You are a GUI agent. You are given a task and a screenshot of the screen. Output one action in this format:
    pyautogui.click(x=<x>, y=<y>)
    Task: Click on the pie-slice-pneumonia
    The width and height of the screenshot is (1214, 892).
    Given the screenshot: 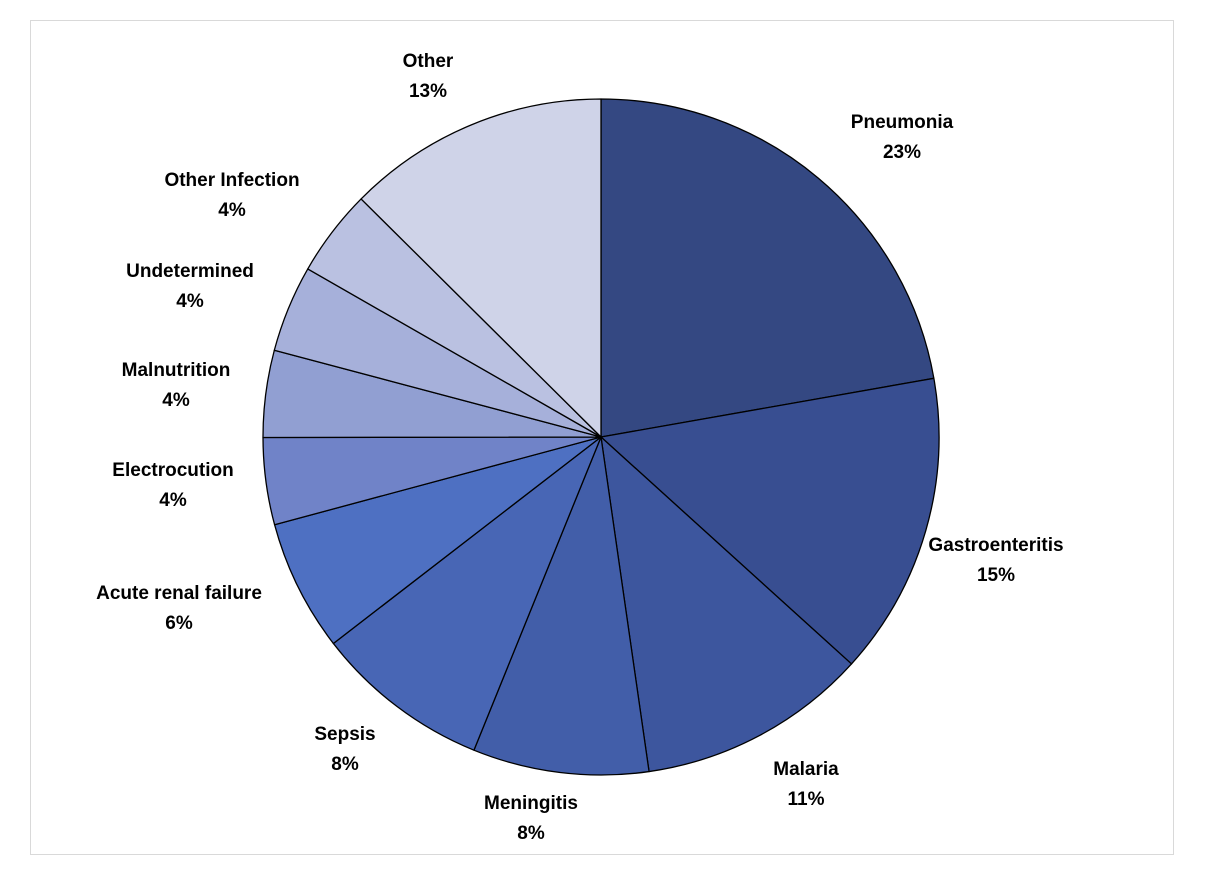 What is the action you would take?
    pyautogui.click(x=767, y=268)
    